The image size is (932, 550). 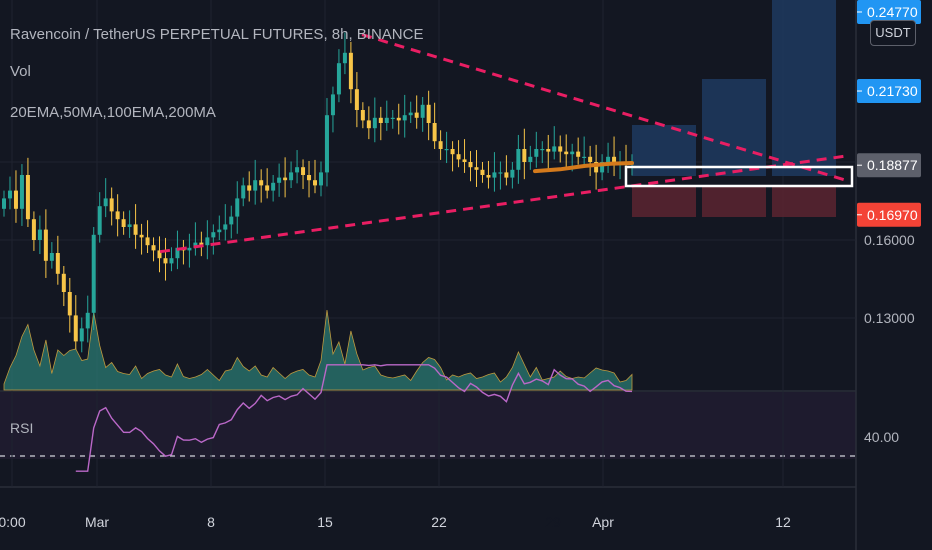 I want to click on rsi-polyline, so click(x=354, y=418).